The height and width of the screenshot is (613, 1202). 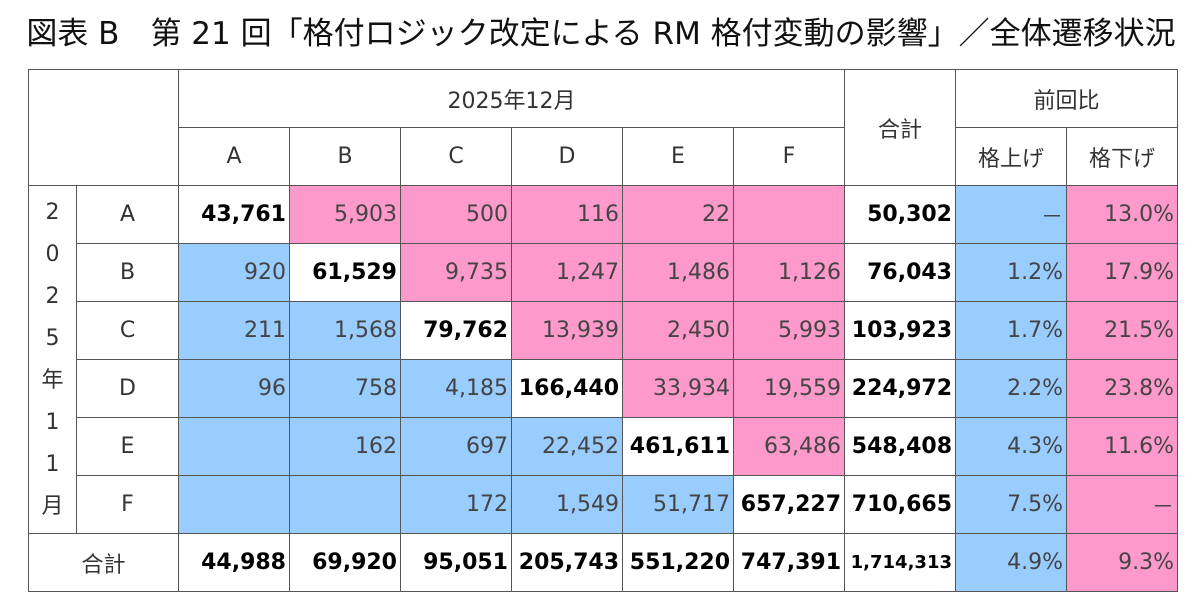 What do you see at coordinates (234, 156) in the screenshot?
I see `column-header-a: A` at bounding box center [234, 156].